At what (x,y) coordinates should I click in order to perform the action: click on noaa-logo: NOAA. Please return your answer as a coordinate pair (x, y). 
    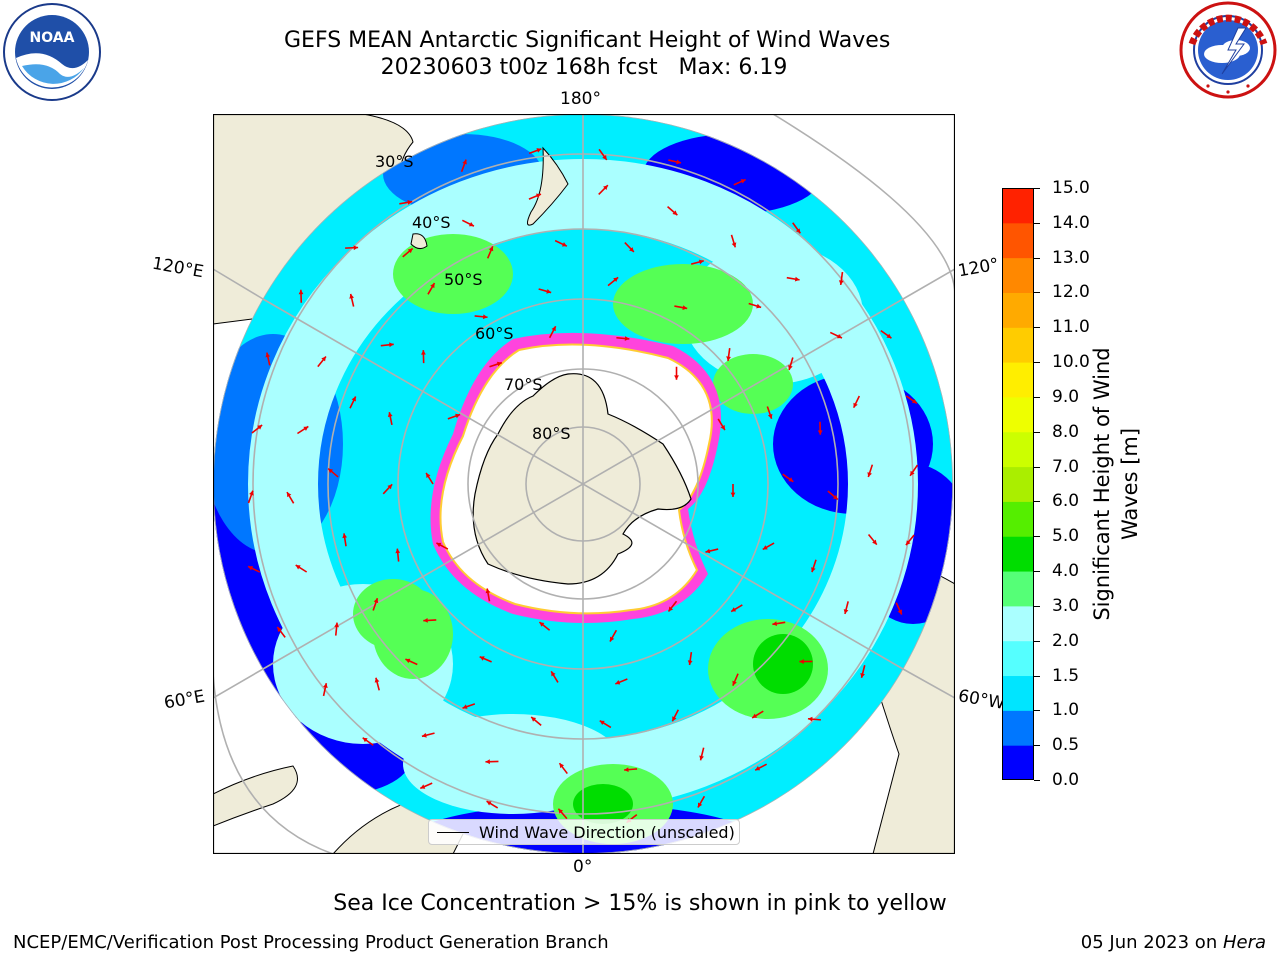
    Looking at the image, I should click on (52, 52).